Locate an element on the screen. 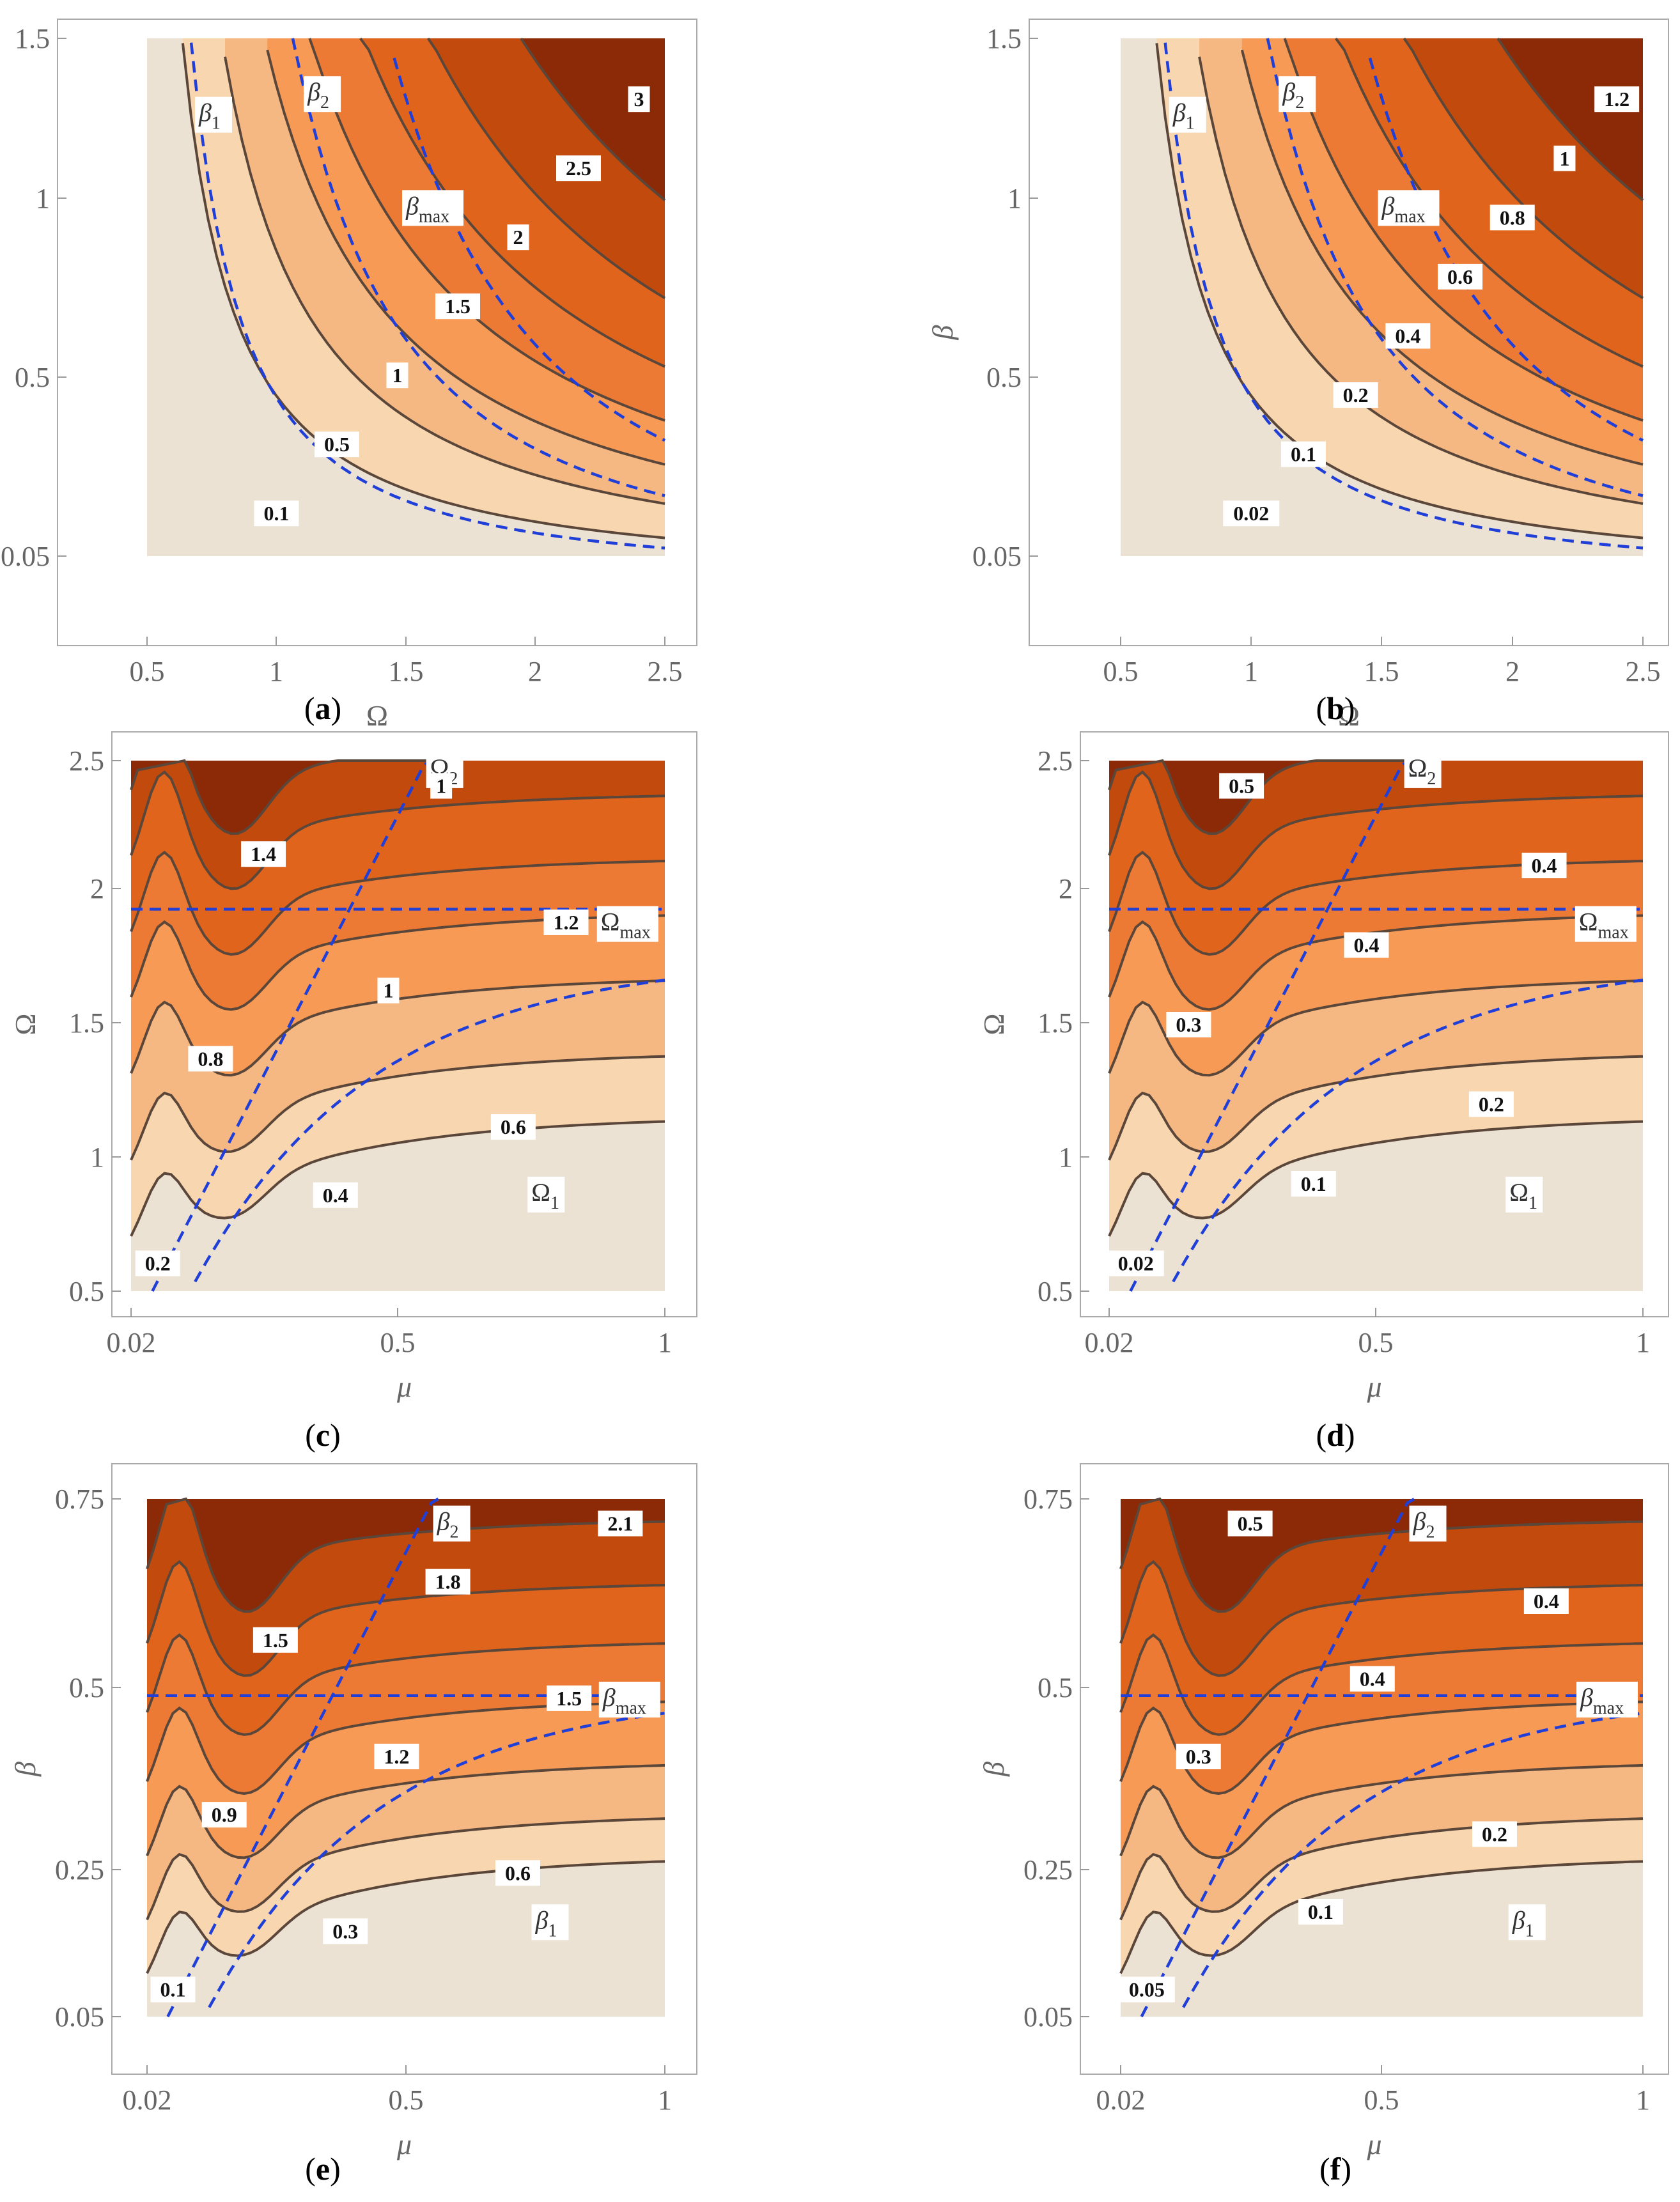 This screenshot has width=1680, height=2202. contour-label: 0.8 is located at coordinates (1512, 217).